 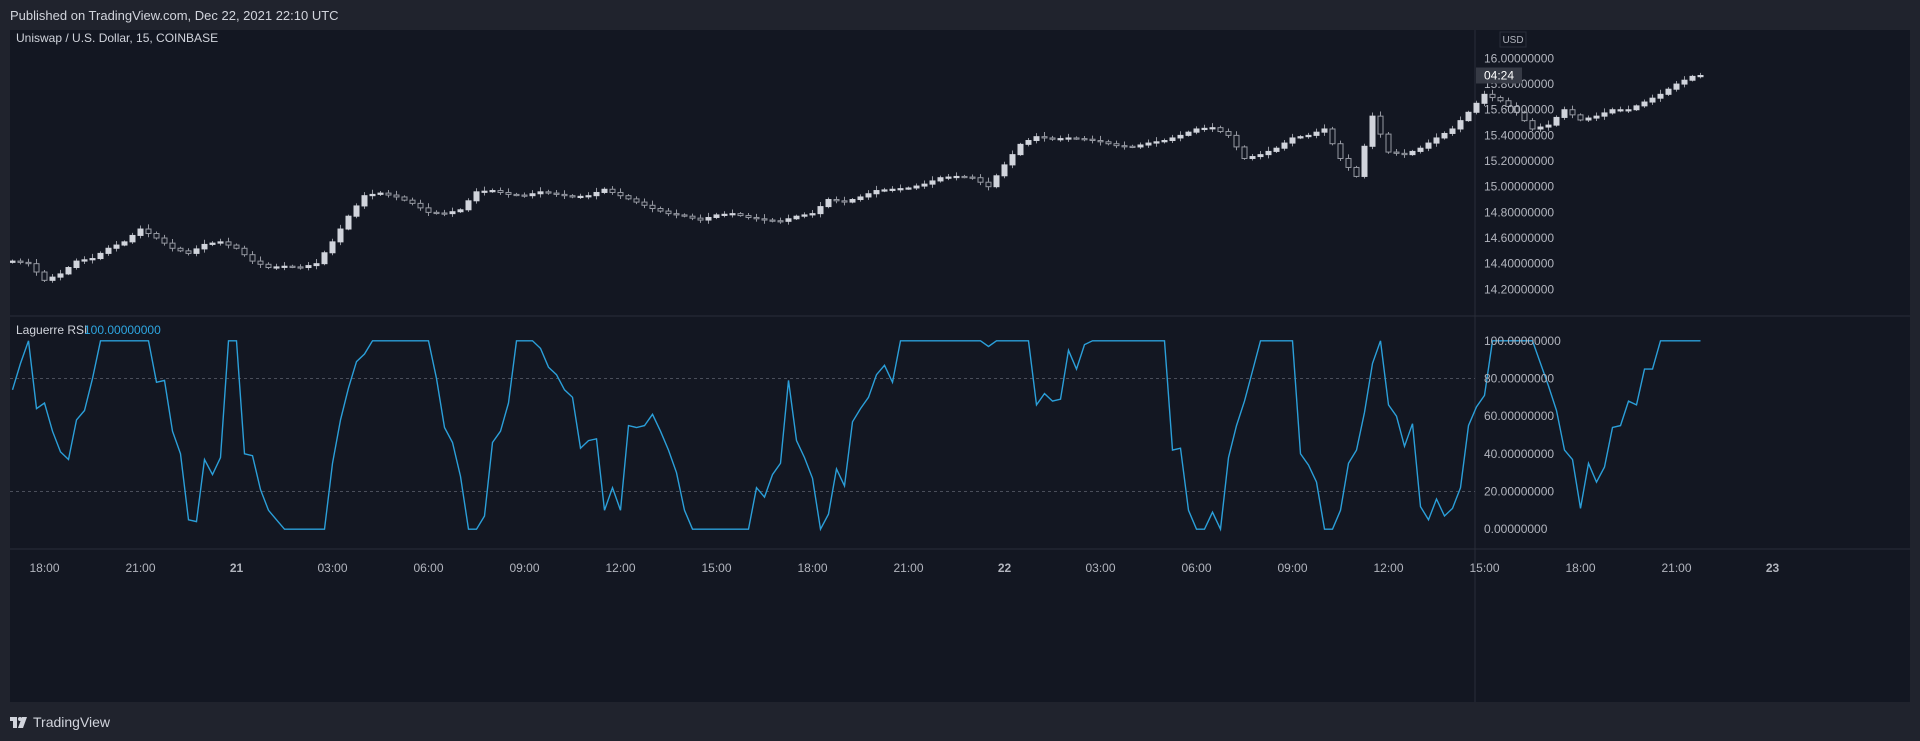 I want to click on time-tick-label: 18:00, so click(x=1580, y=568).